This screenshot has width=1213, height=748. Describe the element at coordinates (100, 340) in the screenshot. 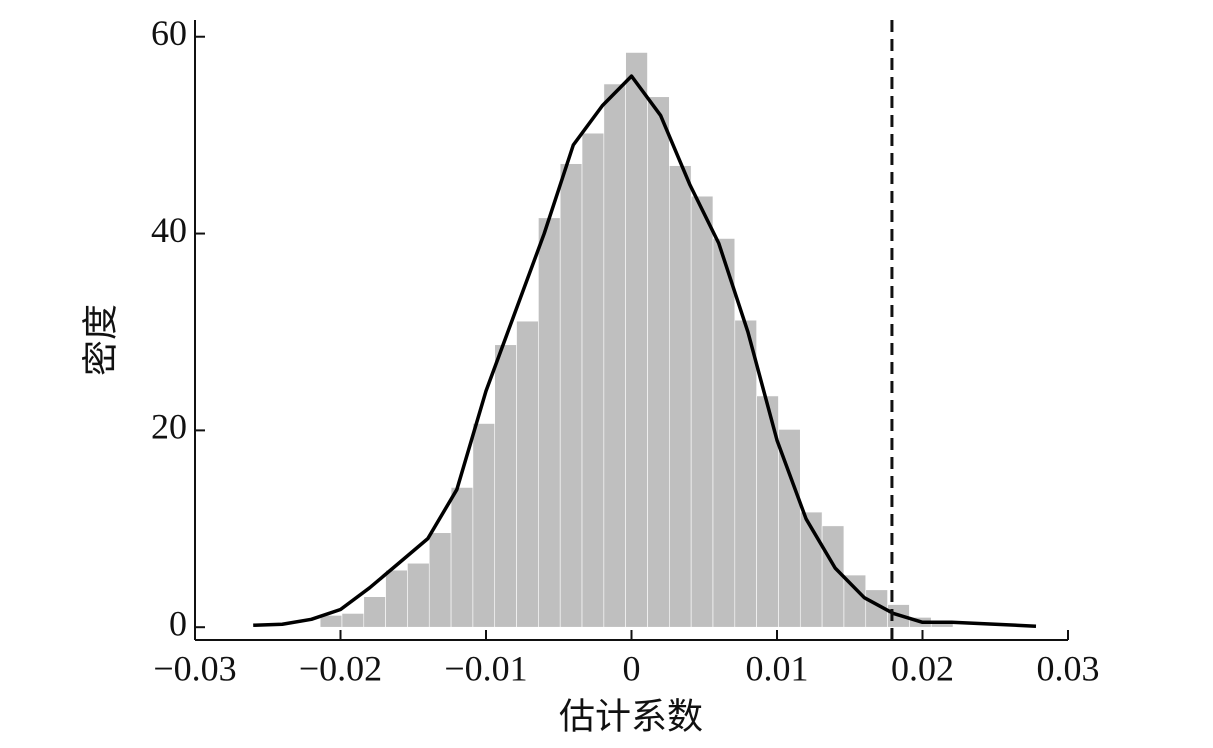

I see `y-axis-label: 密度` at that location.